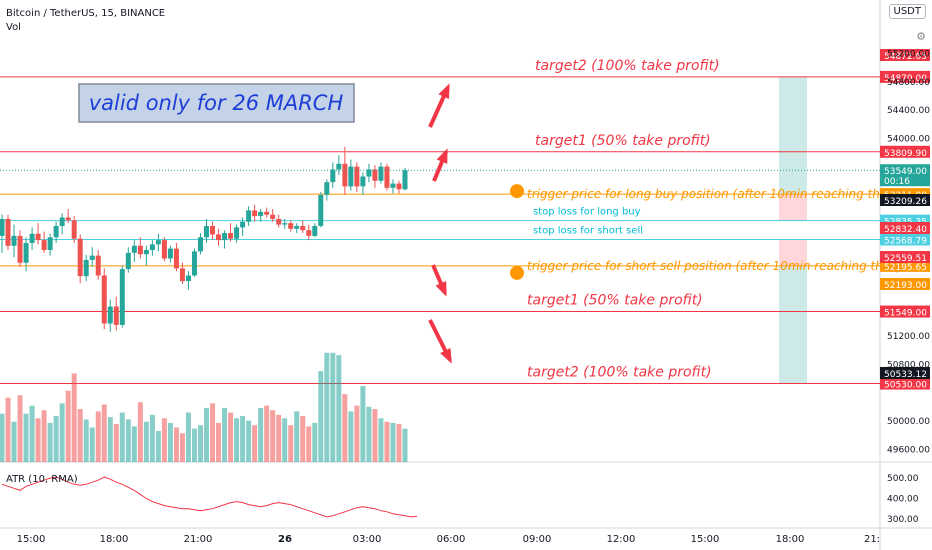 The image size is (932, 550). What do you see at coordinates (908, 139) in the screenshot?
I see `y-tick-label: 54000.00` at bounding box center [908, 139].